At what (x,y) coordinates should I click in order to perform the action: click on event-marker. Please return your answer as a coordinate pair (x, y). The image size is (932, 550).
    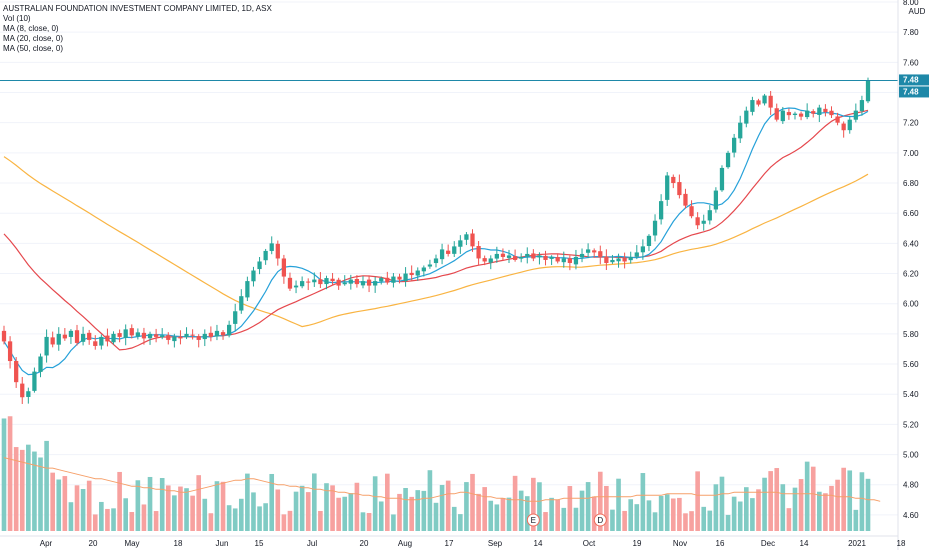
    Looking at the image, I should click on (600, 520).